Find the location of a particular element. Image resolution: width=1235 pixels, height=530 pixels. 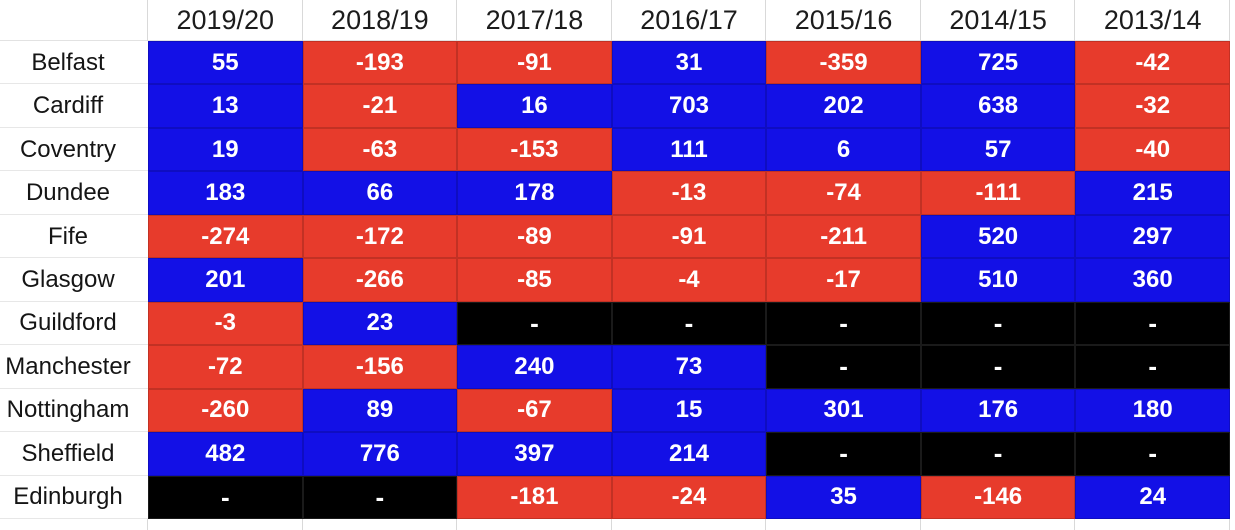

row-label-cell: Guildford is located at coordinates (74, 323).